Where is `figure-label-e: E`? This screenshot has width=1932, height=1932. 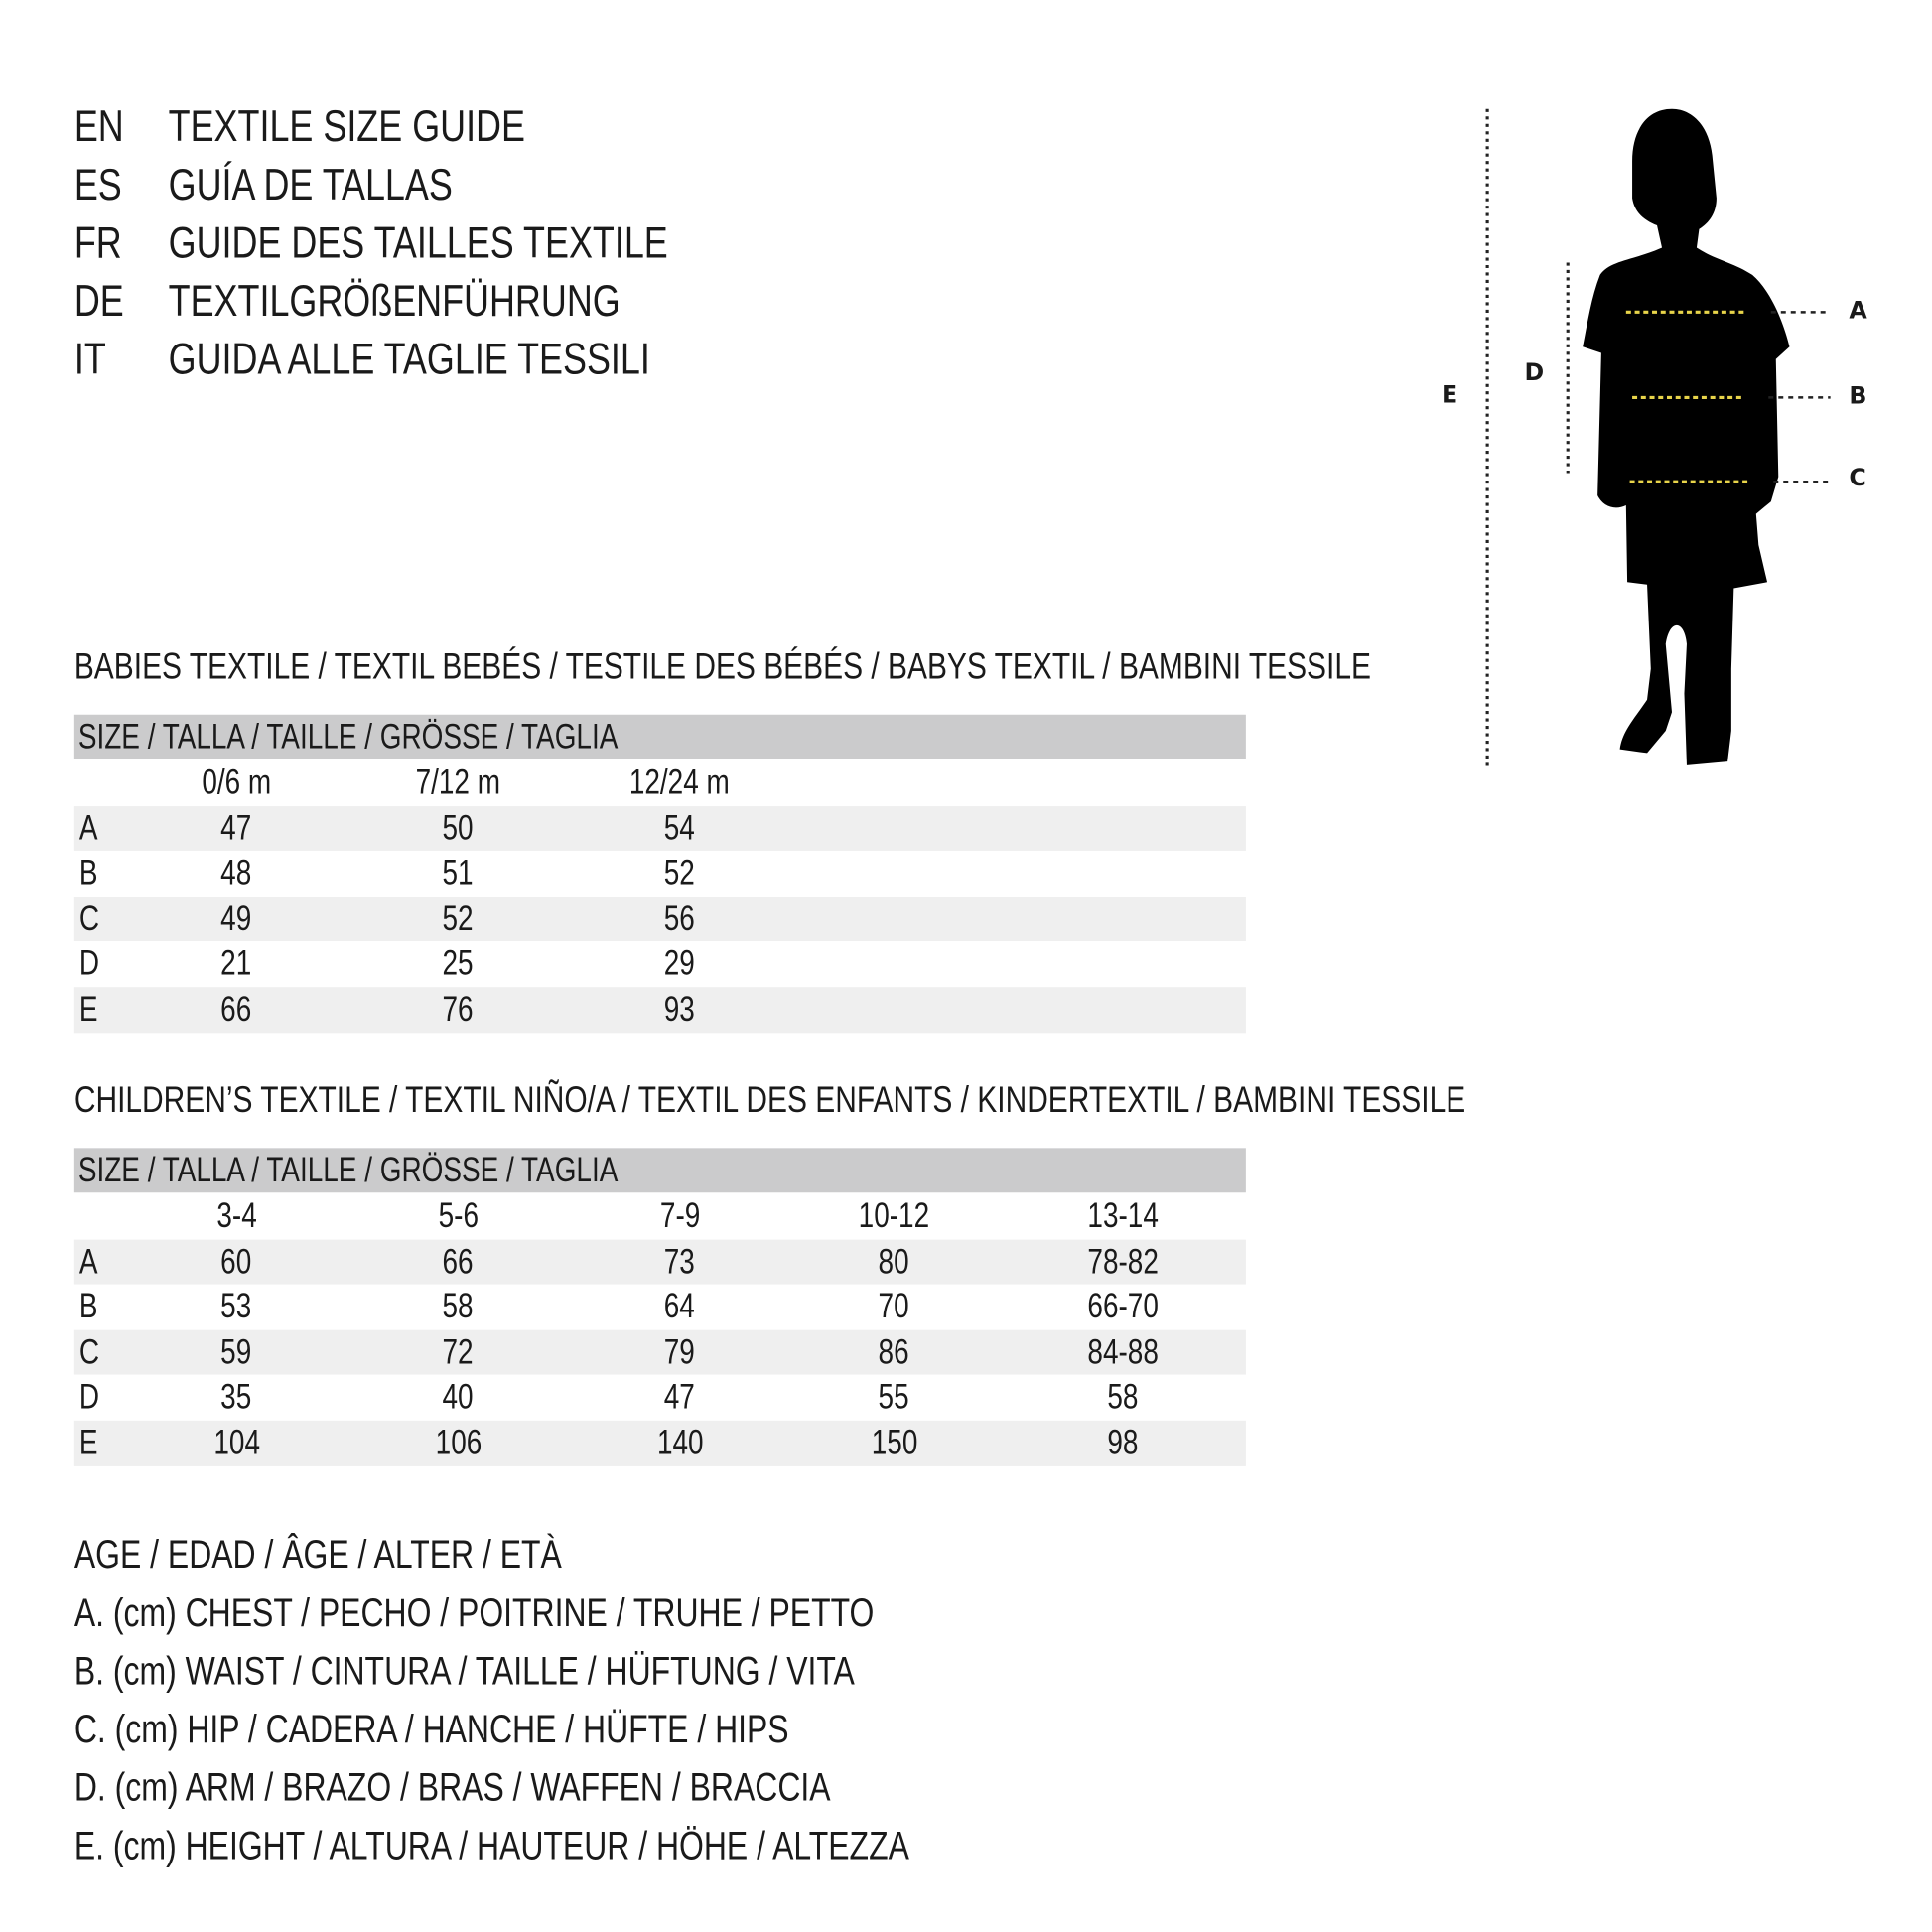 figure-label-e: E is located at coordinates (1449, 395).